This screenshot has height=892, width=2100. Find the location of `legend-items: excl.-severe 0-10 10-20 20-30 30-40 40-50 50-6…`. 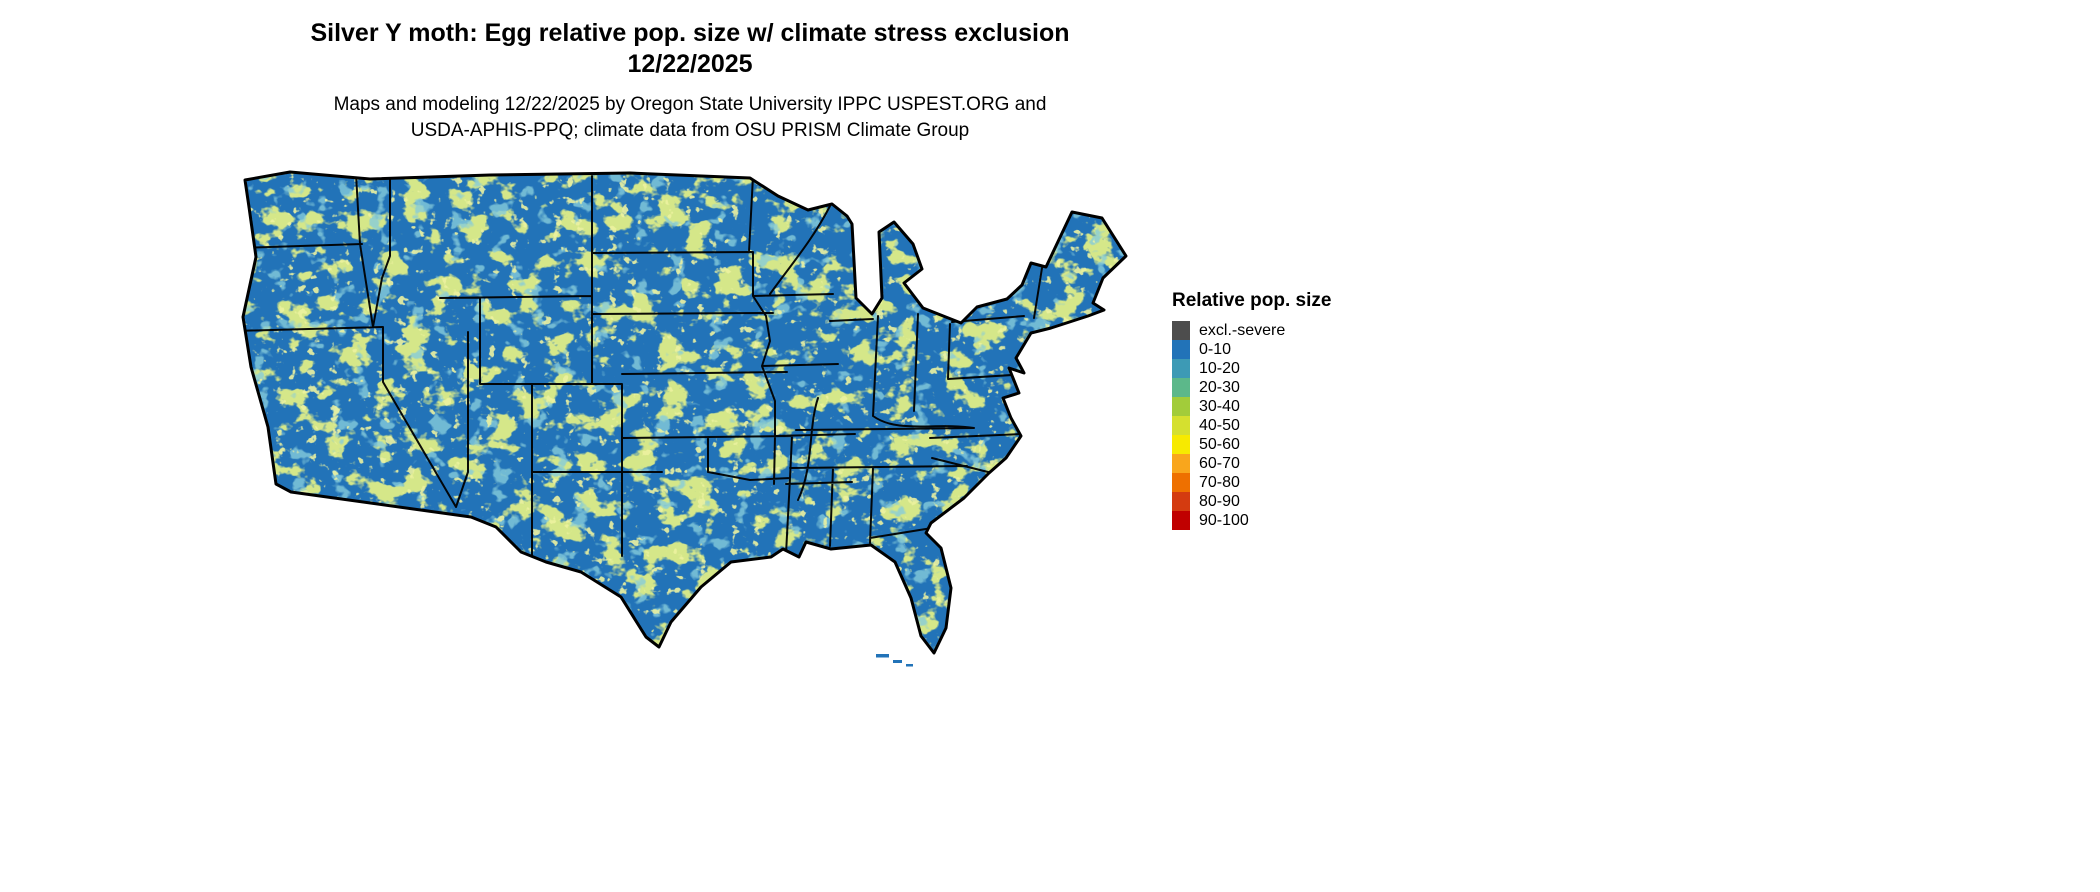

legend-items: excl.-severe 0-10 10-20 20-30 30-40 40-50 50-6… is located at coordinates (1287, 425).